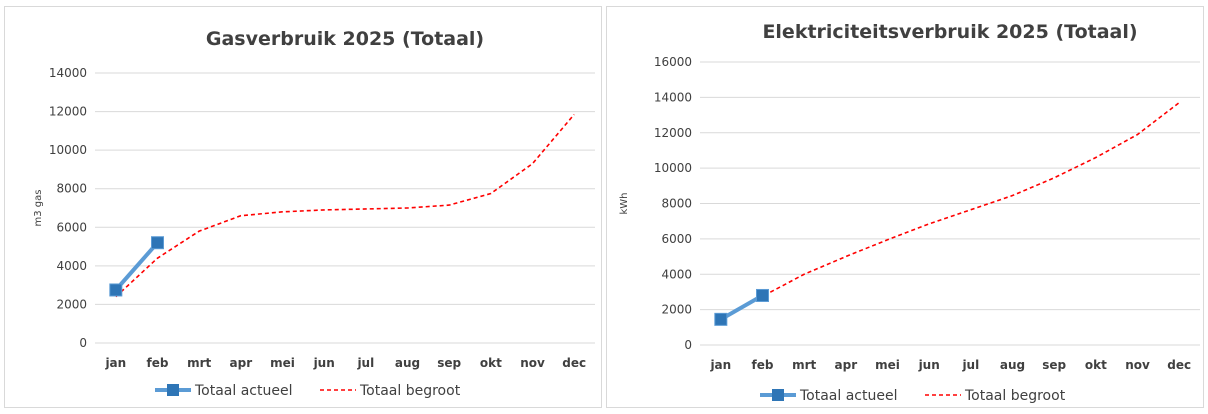 This screenshot has width=1208, height=414. Describe the element at coordinates (345, 39) in the screenshot. I see `chart-title: Gasverbruik 2025 (Totaal)` at that location.